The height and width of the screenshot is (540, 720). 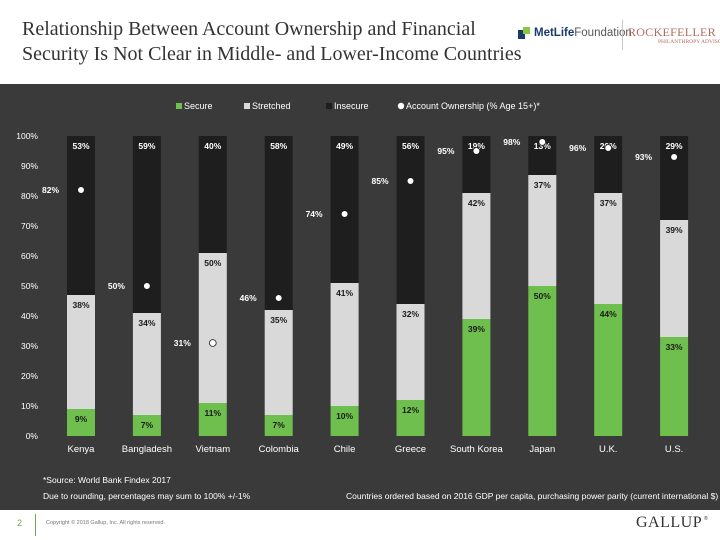 I want to click on bar-stretched-colombia, so click(x=278, y=362).